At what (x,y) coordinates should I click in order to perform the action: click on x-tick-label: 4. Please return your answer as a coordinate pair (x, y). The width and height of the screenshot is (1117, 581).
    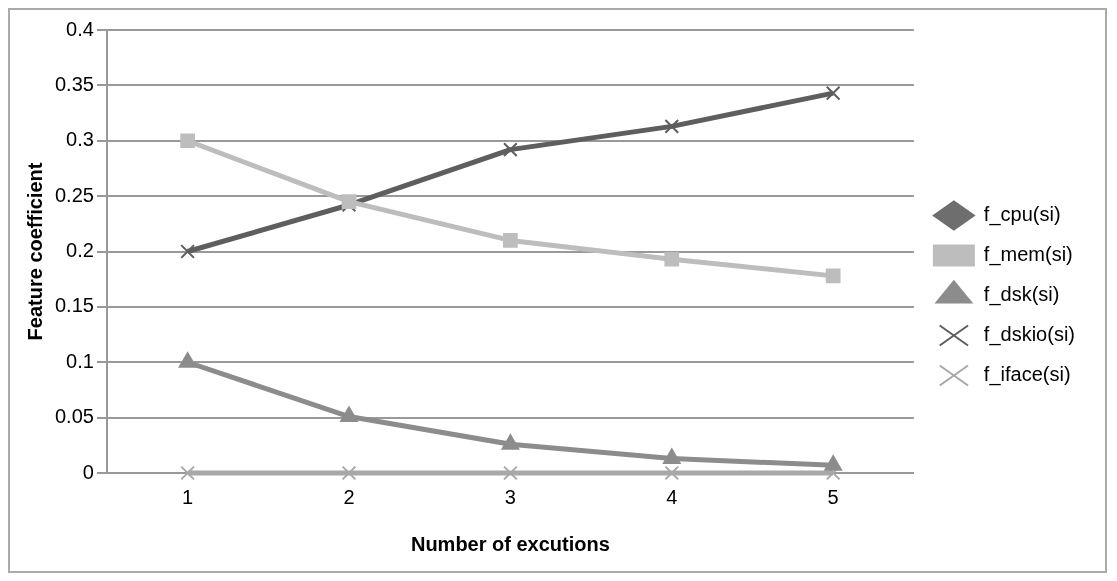
    Looking at the image, I should click on (672, 496).